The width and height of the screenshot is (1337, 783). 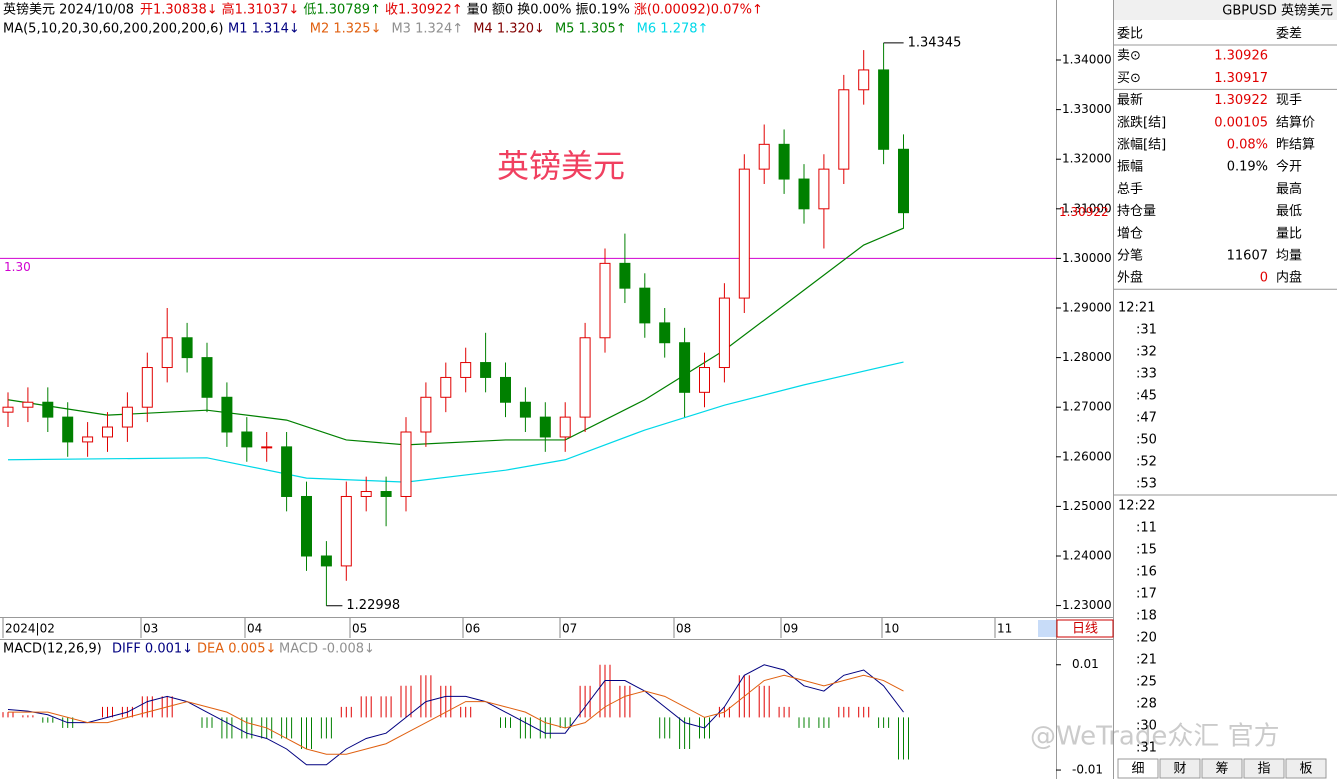 What do you see at coordinates (1289, 278) in the screenshot?
I see `row-right: 内盘` at bounding box center [1289, 278].